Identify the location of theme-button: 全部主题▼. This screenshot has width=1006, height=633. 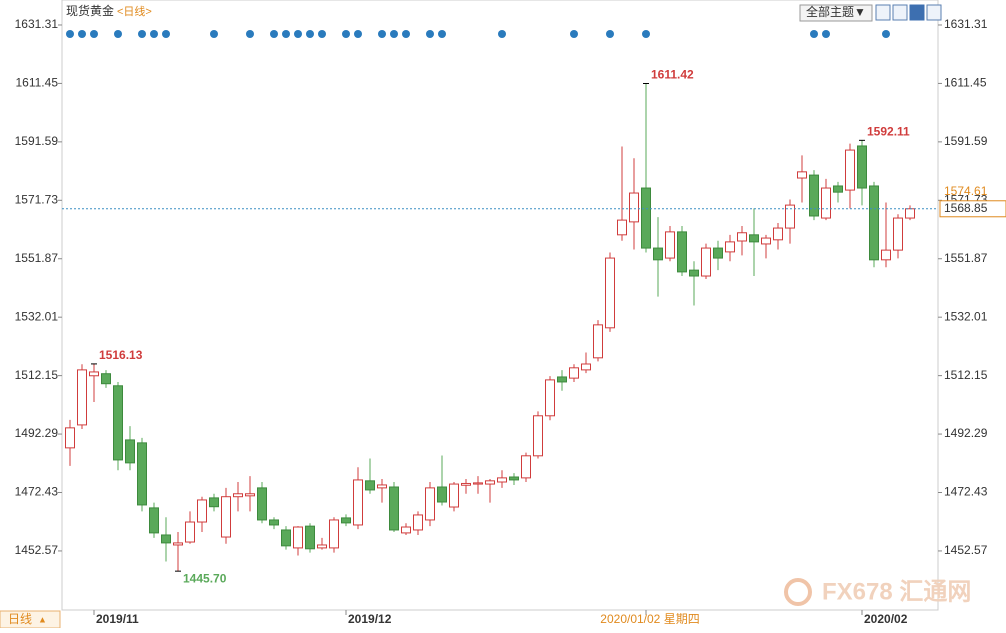
(836, 11).